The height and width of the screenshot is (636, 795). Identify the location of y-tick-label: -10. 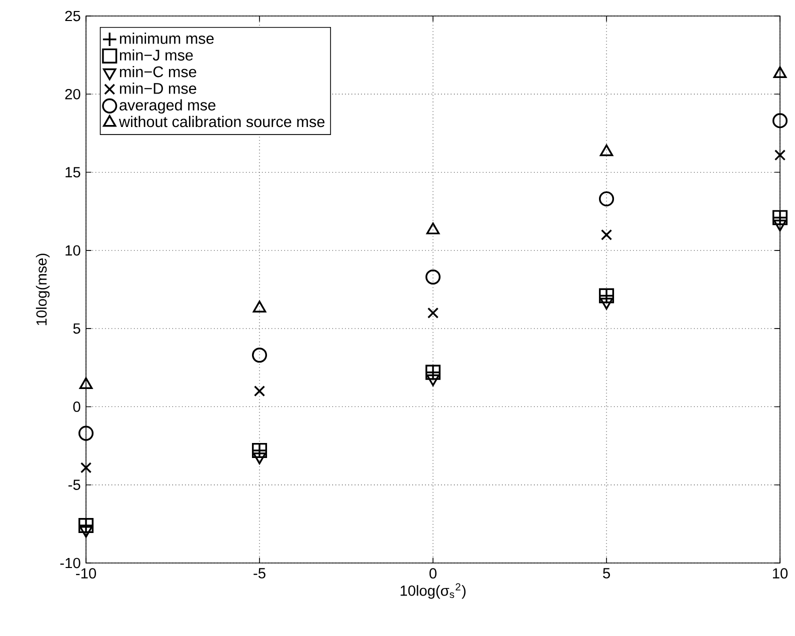
(70, 563).